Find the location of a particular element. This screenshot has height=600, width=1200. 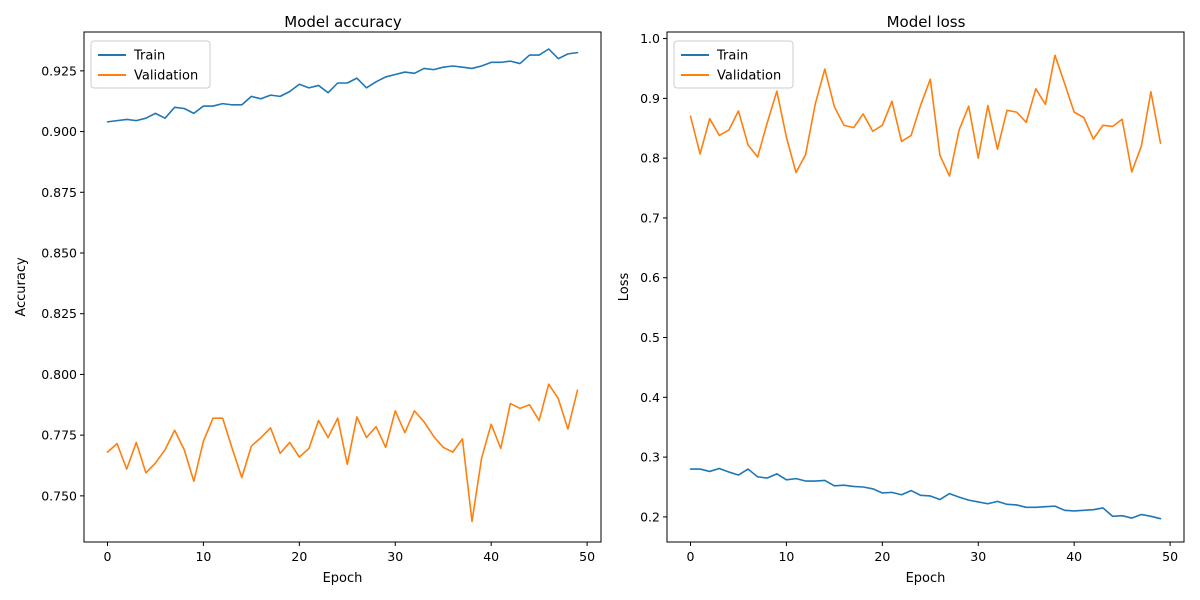

loss-x-tick-label: 0 is located at coordinates (691, 556).